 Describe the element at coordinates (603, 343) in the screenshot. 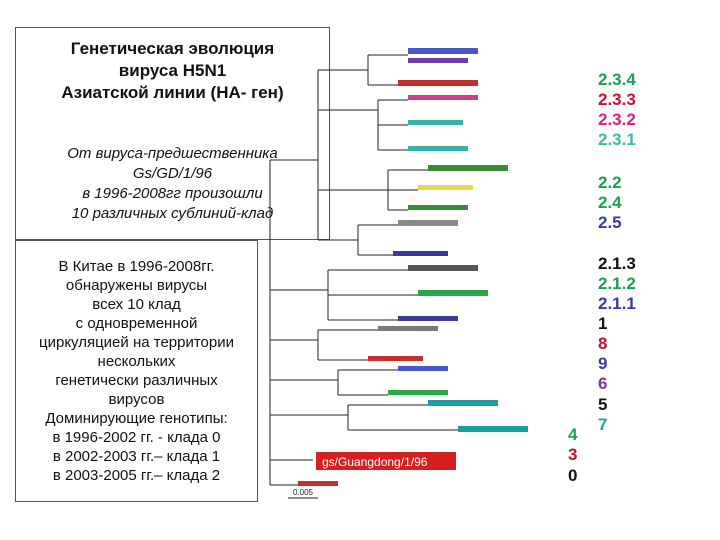

I see `clade-label-8: 8` at that location.